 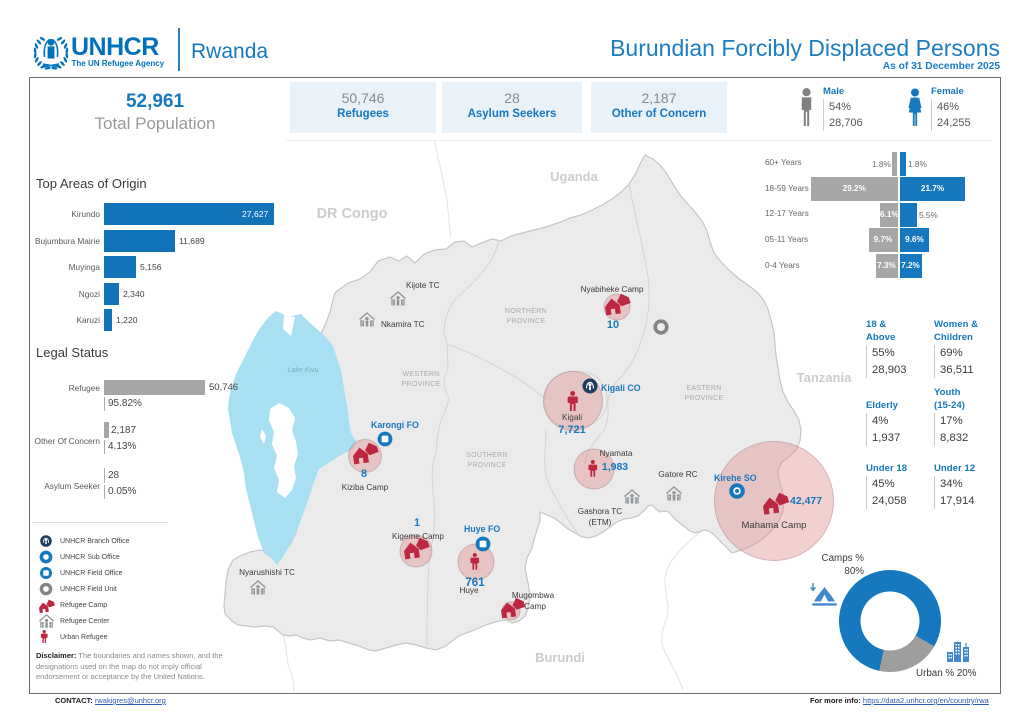 I want to click on svg-text: (ETM), so click(x=600, y=522).